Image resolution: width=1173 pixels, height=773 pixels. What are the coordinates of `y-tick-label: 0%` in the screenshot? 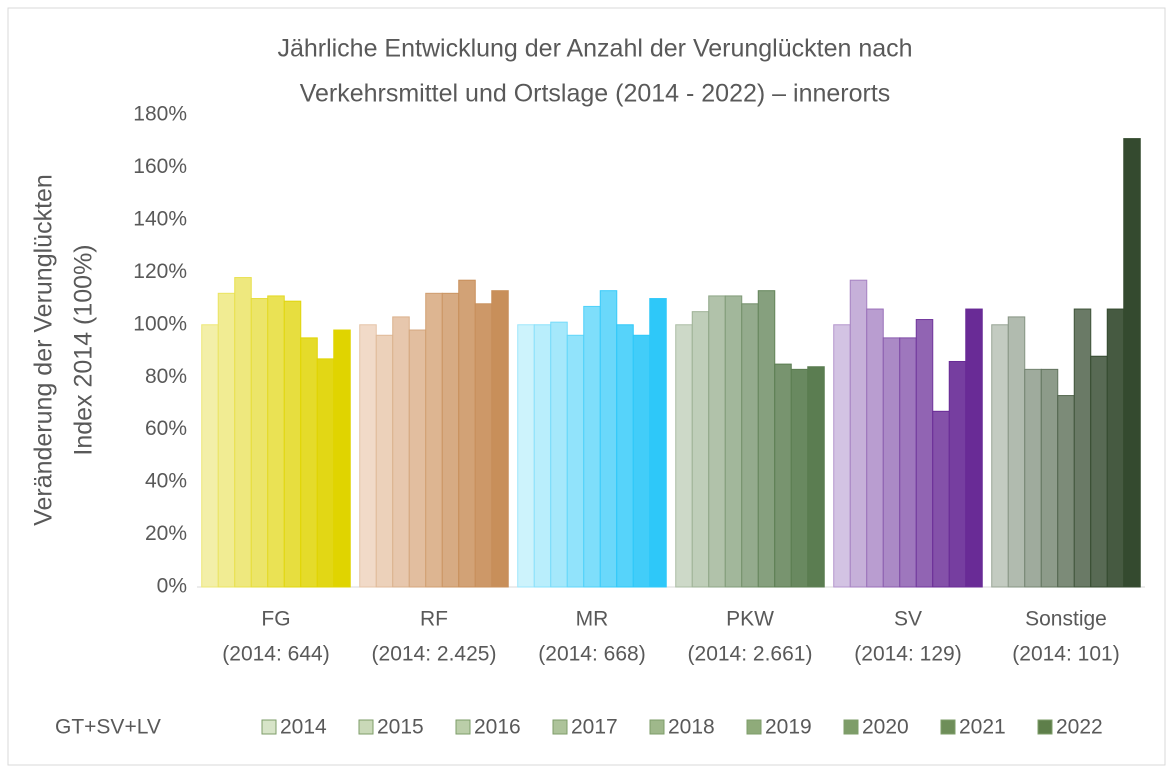 It's located at (172, 586).